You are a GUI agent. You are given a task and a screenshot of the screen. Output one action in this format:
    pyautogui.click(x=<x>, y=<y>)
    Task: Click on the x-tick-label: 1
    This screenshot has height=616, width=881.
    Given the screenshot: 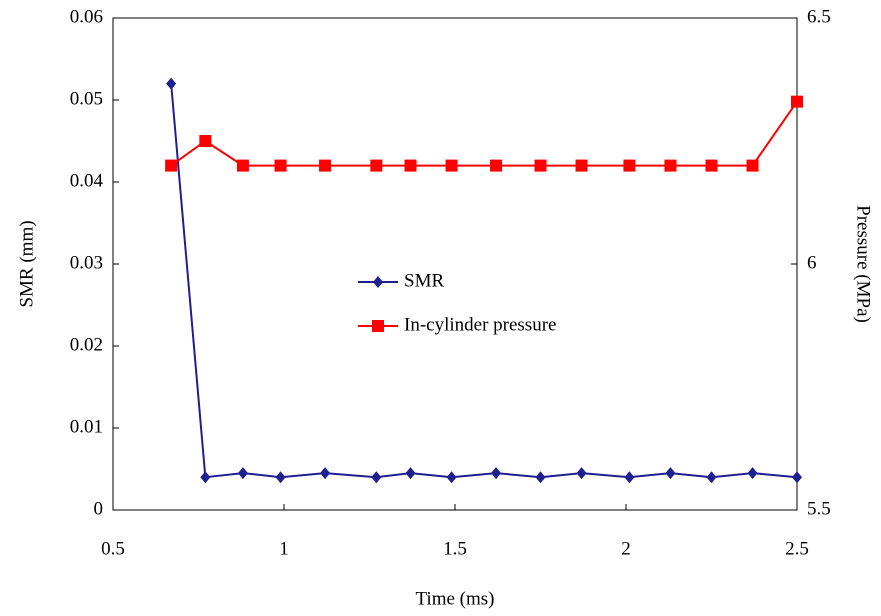 What is the action you would take?
    pyautogui.click(x=284, y=548)
    